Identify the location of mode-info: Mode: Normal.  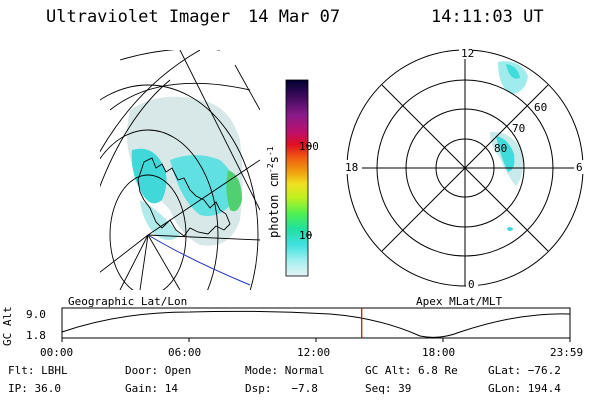
(285, 370).